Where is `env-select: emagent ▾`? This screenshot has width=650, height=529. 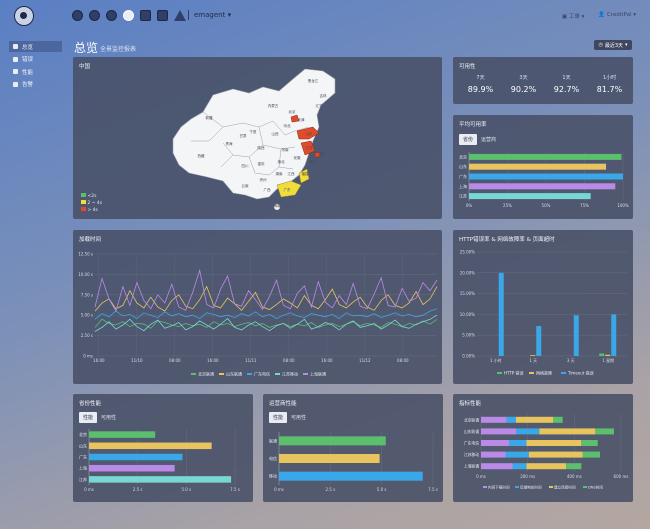
env-select: emagent ▾ is located at coordinates (210, 15).